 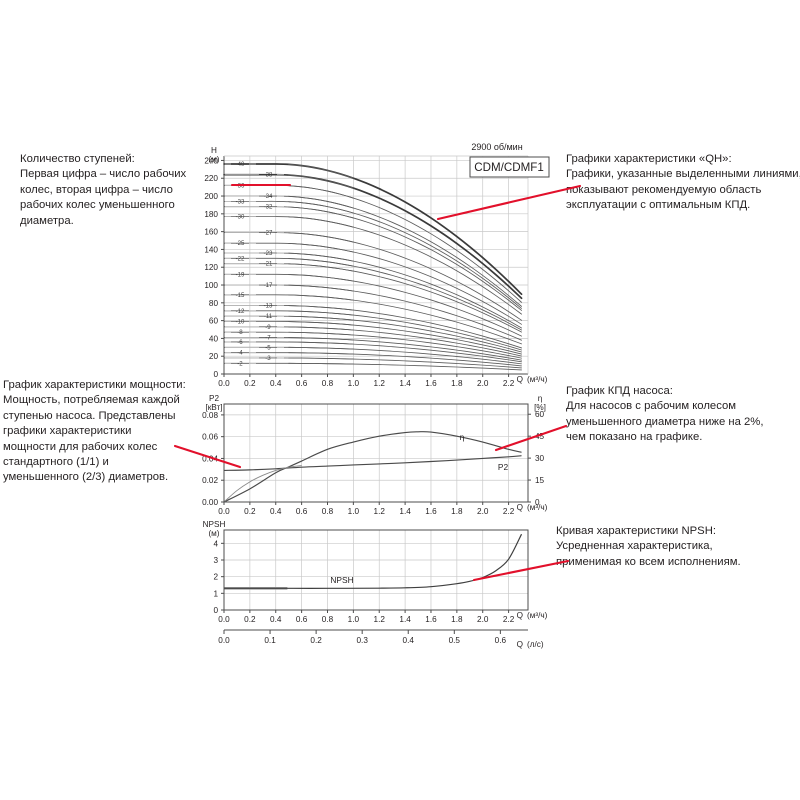 I want to click on npsh-secondary-x-ticks: 0.0 0.1 0.2 0.3 0.4 0.5 0.6, so click(x=362, y=637).